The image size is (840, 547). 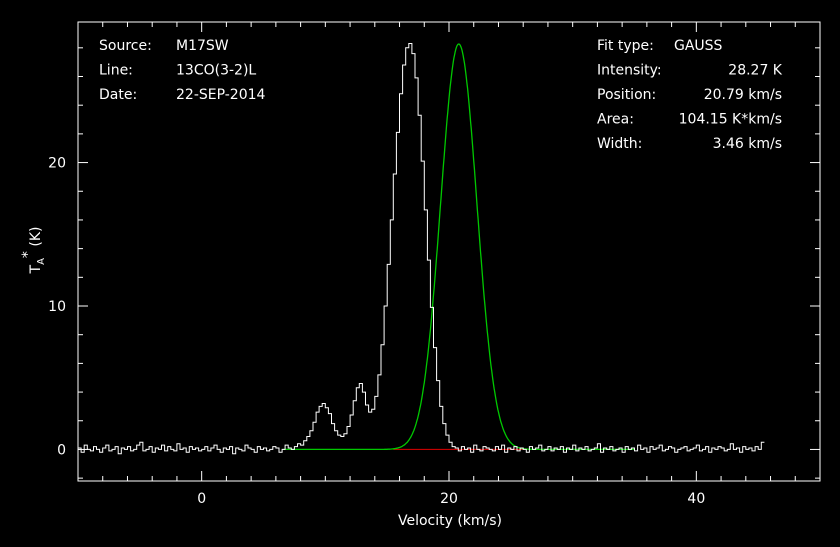 What do you see at coordinates (450, 521) in the screenshot?
I see `x-axis-label: Velocity (km/s)` at bounding box center [450, 521].